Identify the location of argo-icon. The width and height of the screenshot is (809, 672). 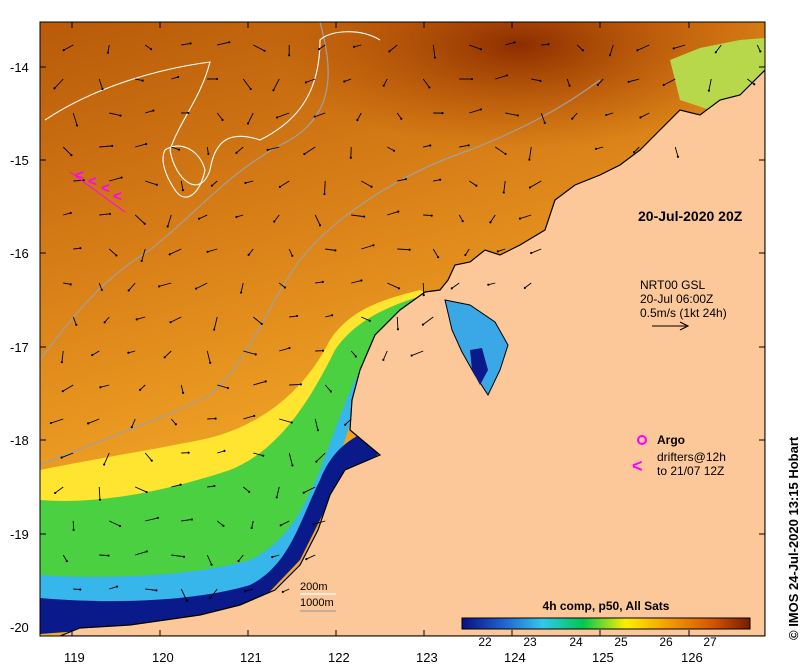
(642, 440).